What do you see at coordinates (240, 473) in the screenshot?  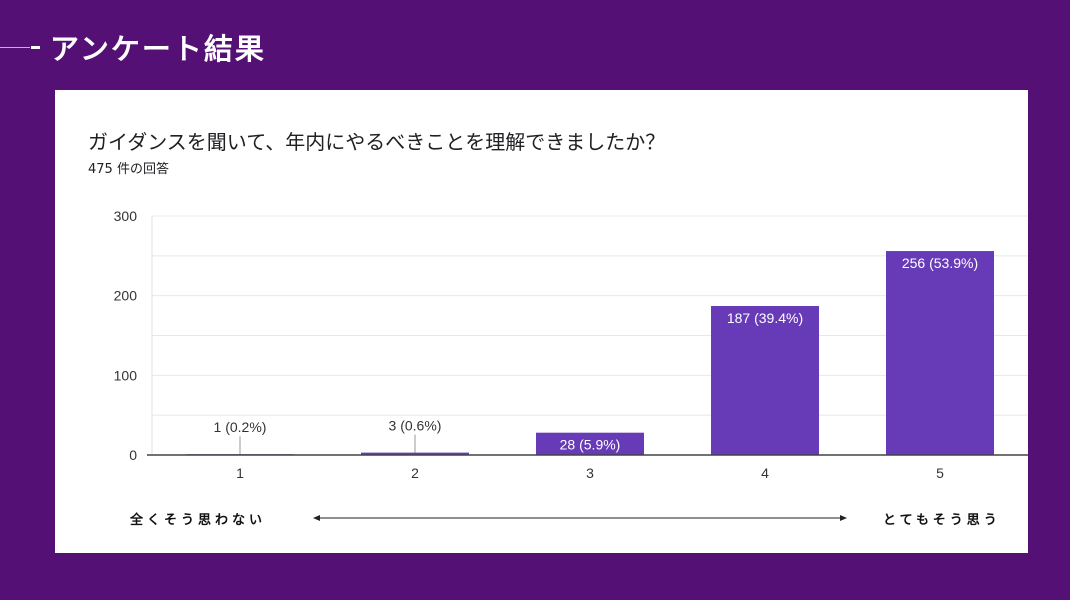 I see `x-tick-label: 1` at bounding box center [240, 473].